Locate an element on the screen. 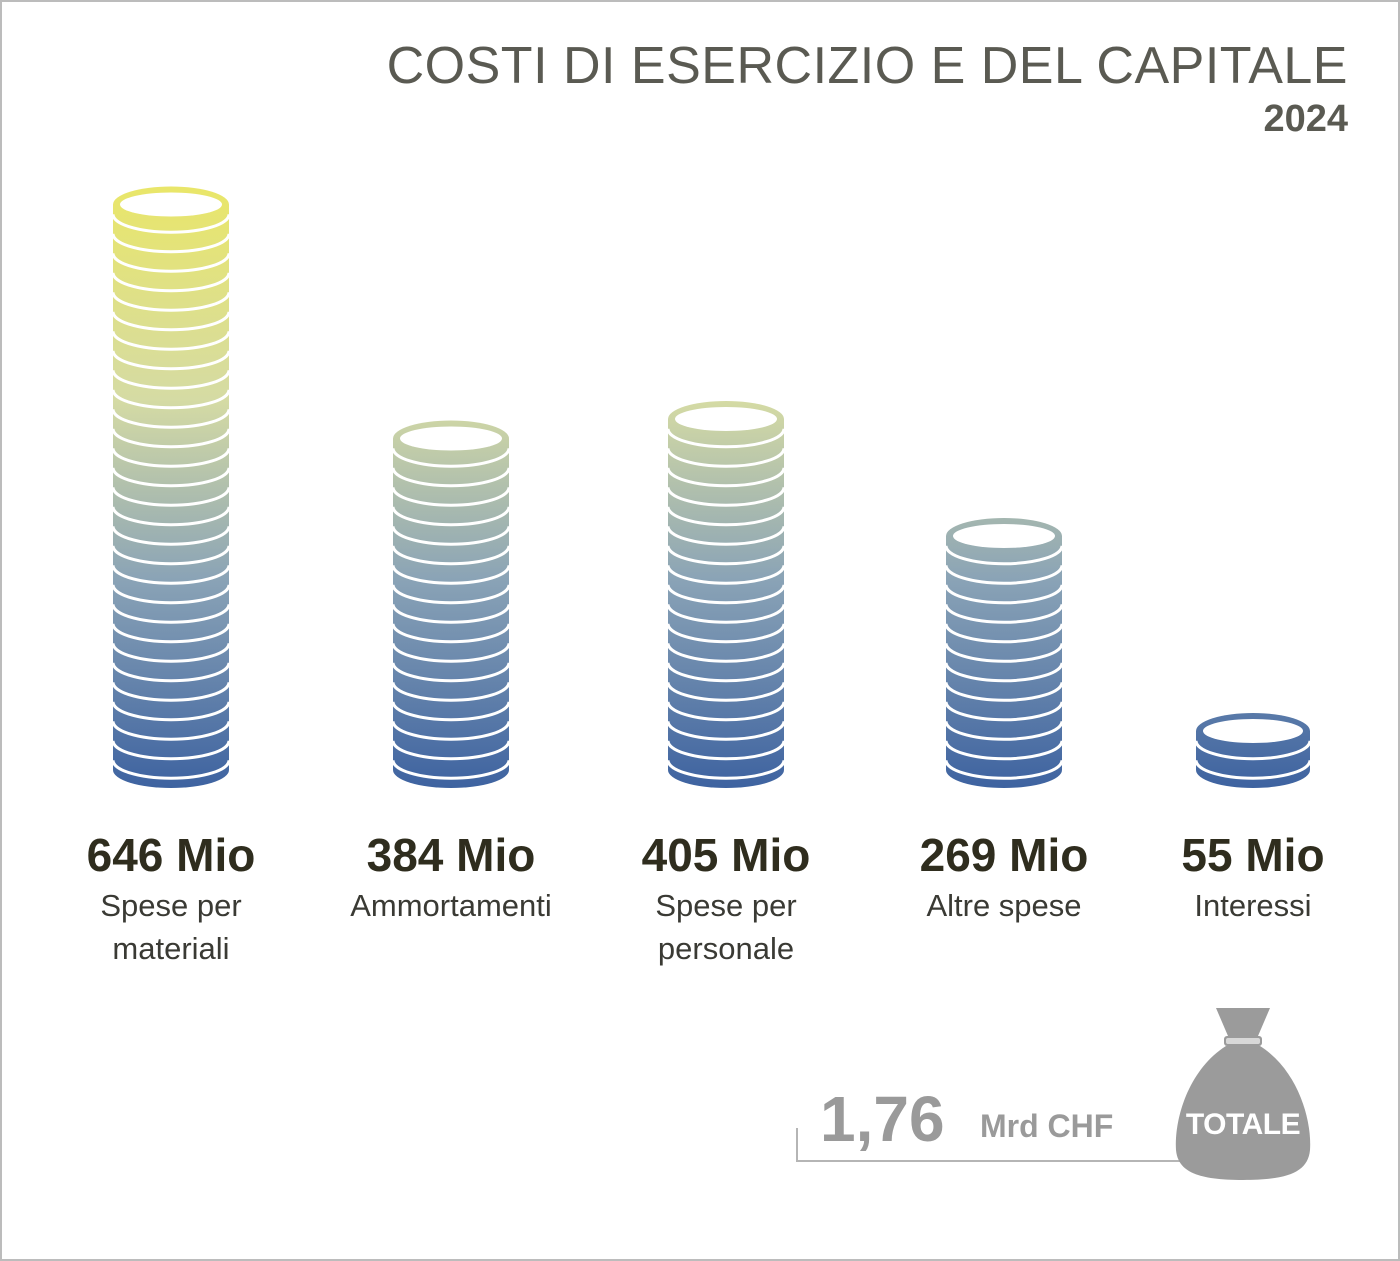  value-label: 646 Mio is located at coordinates (171, 855).